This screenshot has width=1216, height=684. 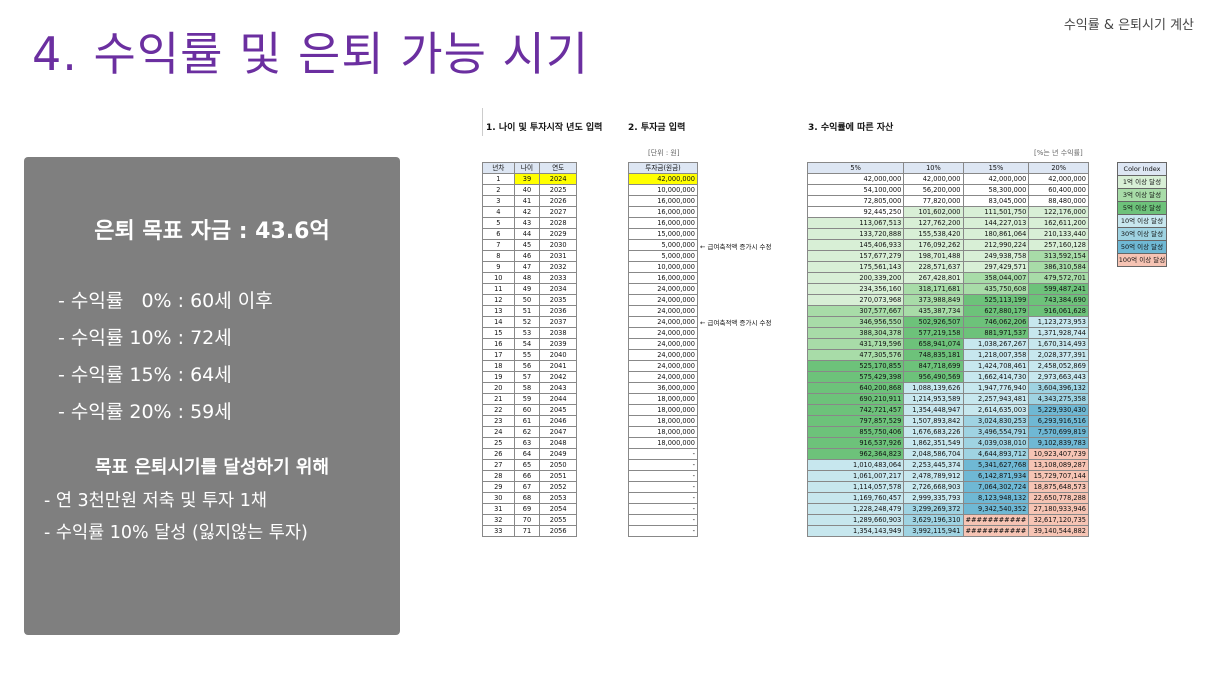 I want to click on asset-cell: 916,537,926, so click(x=855, y=443).